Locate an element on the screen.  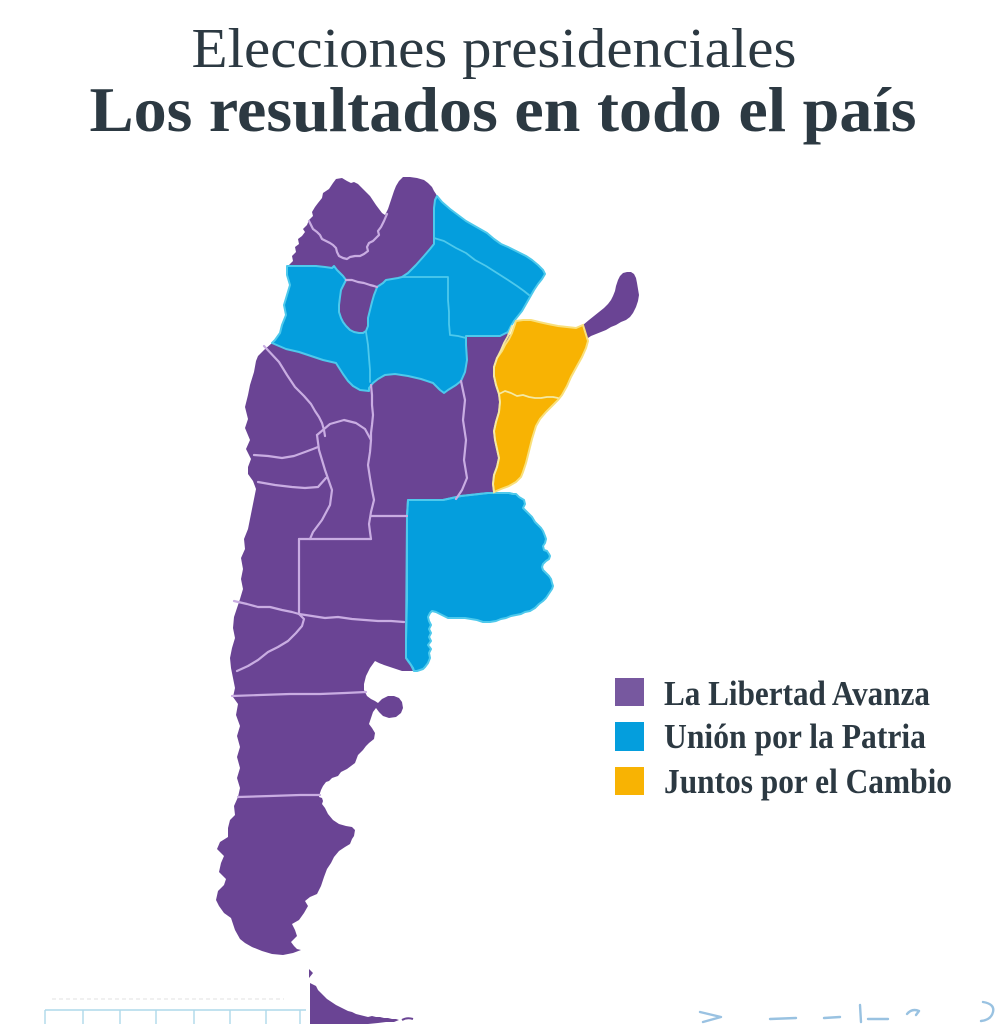
svg-text: Unión por la Patria is located at coordinates (795, 736).